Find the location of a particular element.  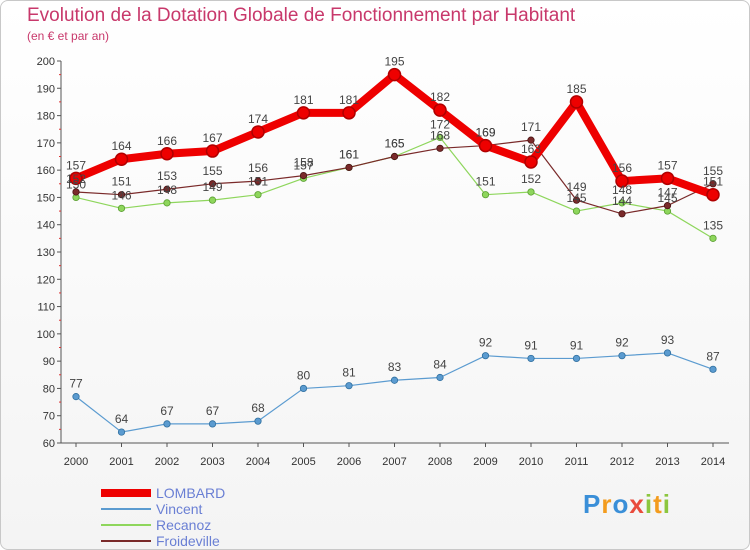

y-tick-label: 190 is located at coordinates (46, 89).